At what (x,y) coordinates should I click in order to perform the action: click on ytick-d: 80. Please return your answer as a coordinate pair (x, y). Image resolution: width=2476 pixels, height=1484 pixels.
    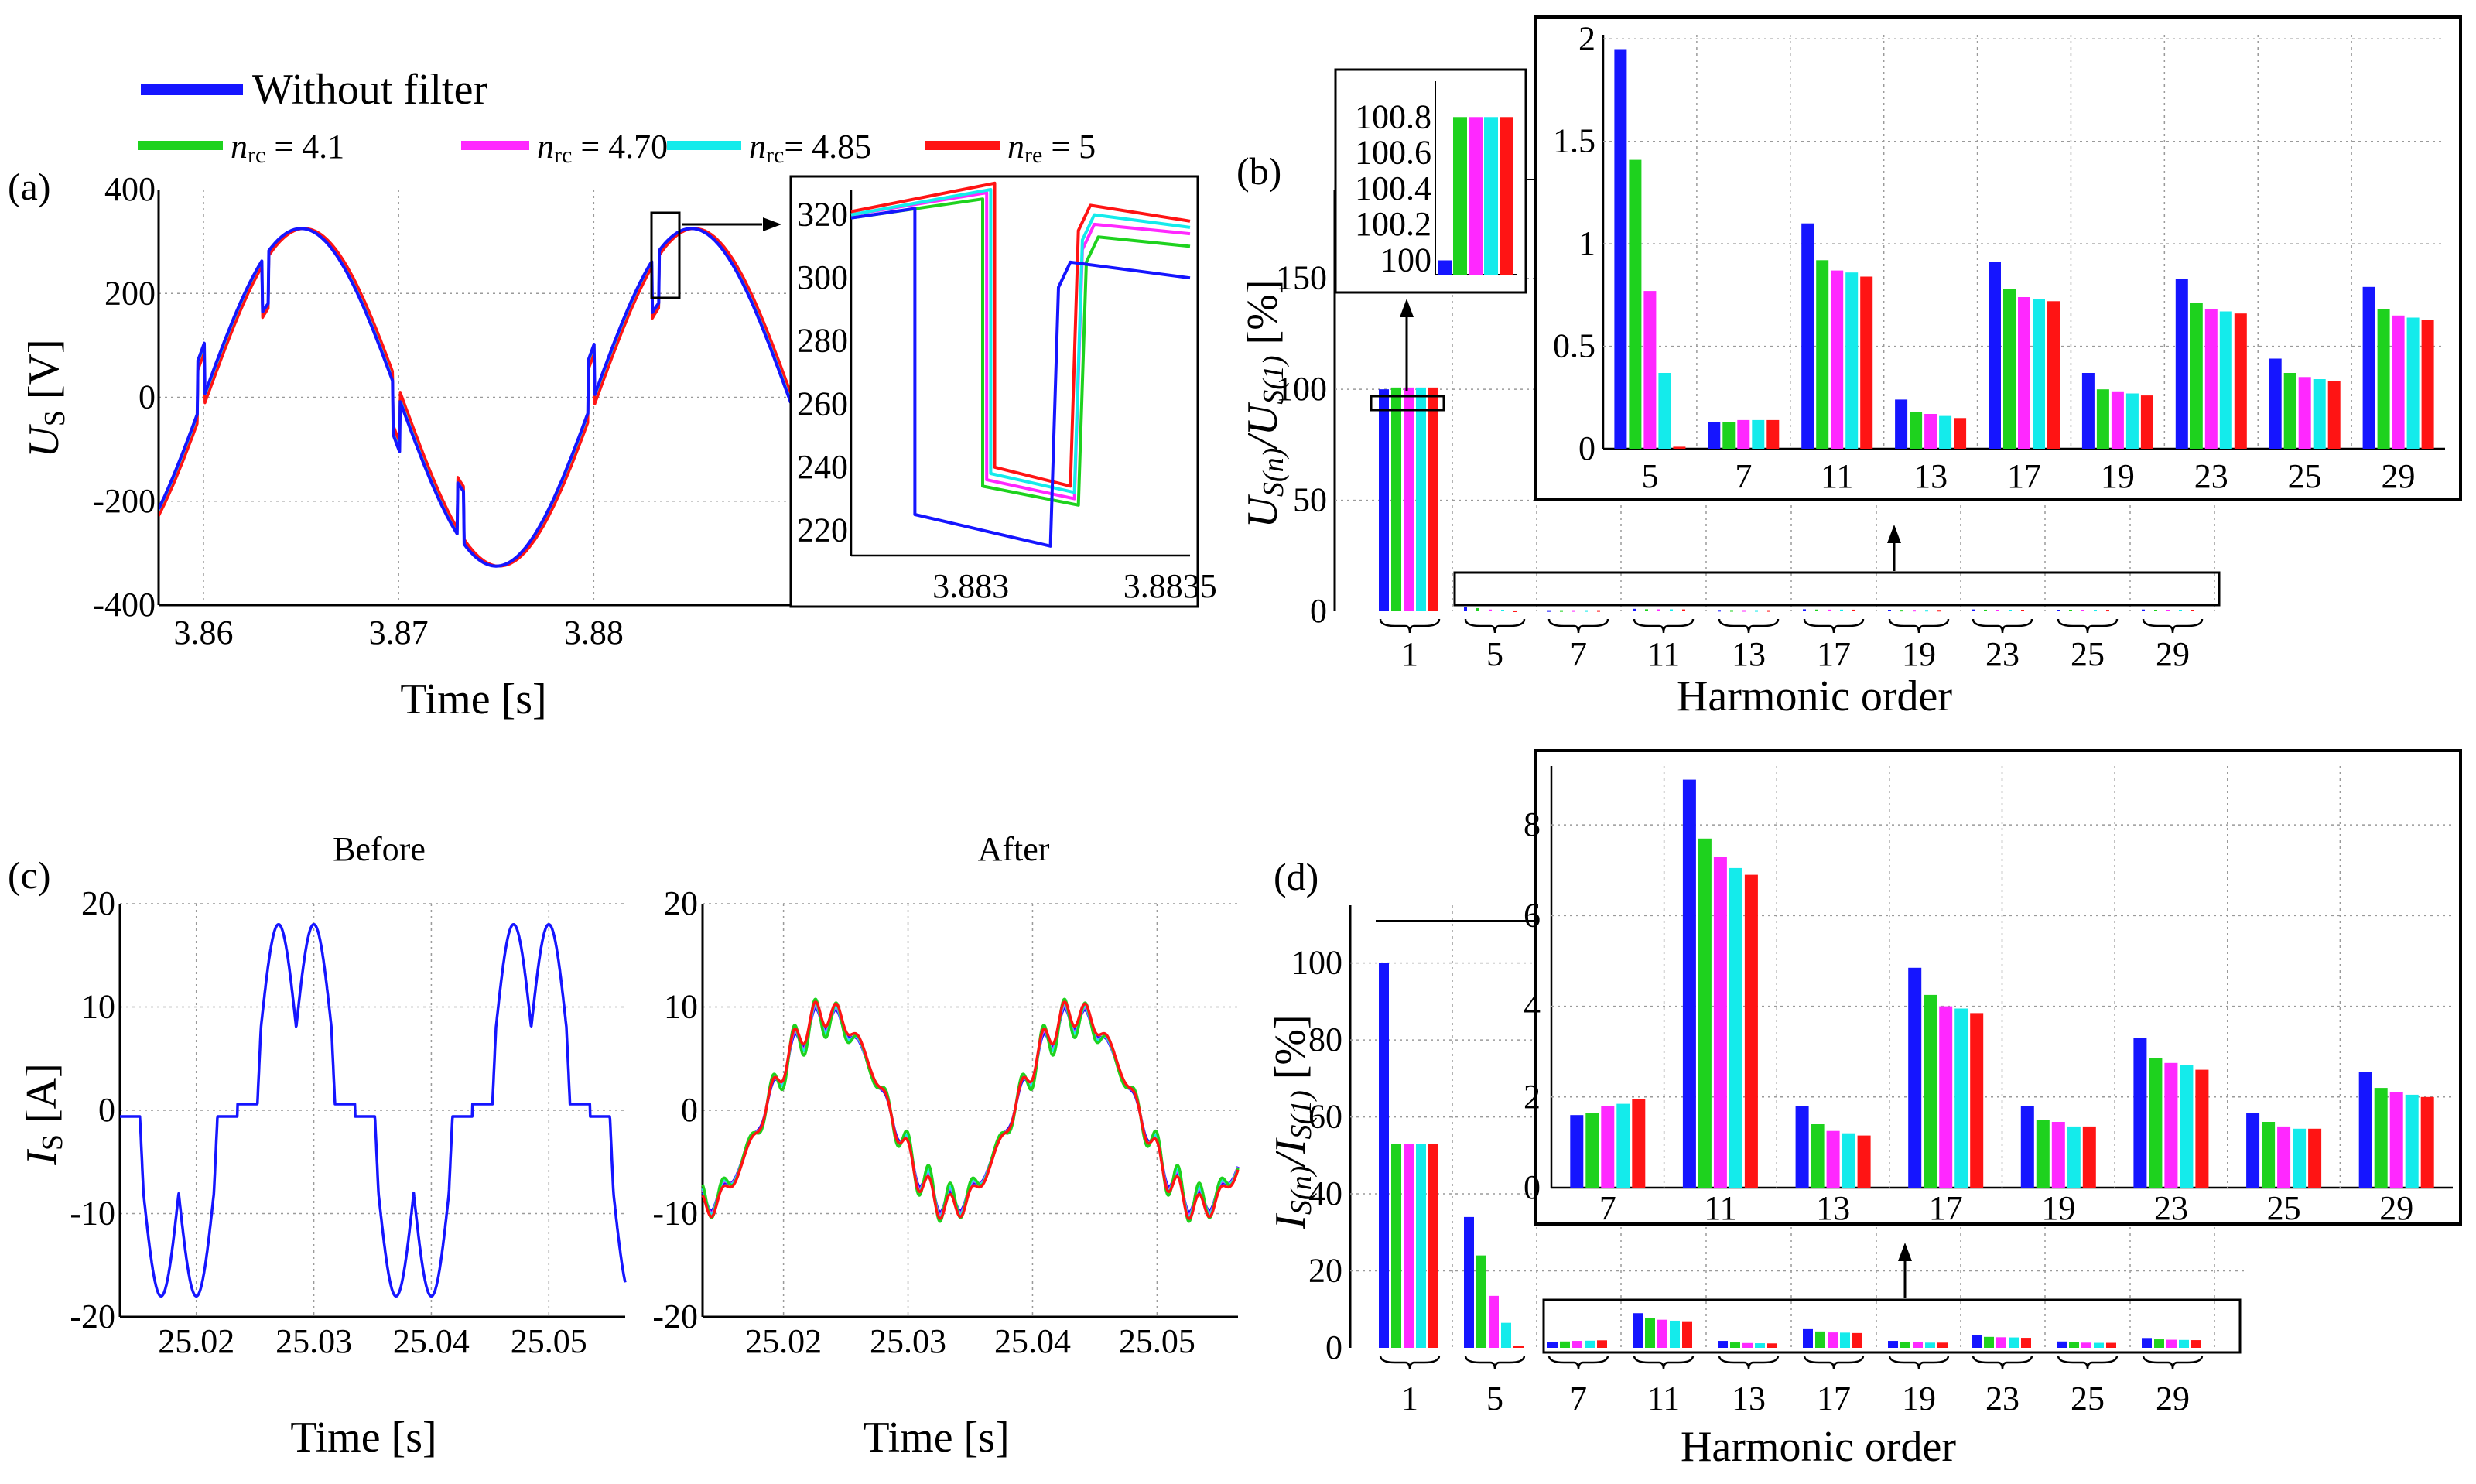
    Looking at the image, I should click on (1325, 1039).